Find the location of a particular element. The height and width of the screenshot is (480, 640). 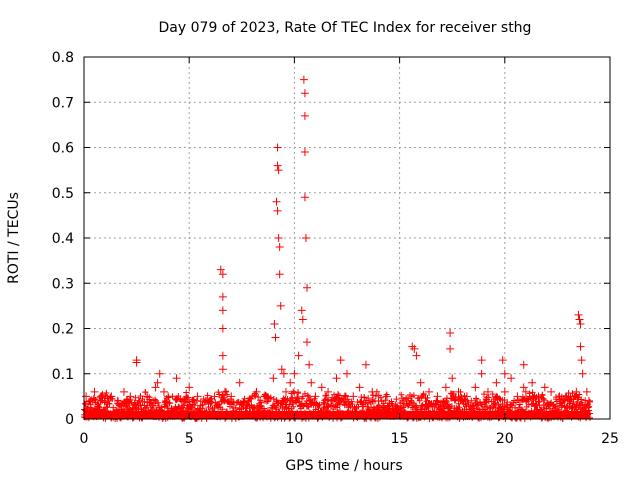

y-tick-label: 0.6 is located at coordinates (63, 149).